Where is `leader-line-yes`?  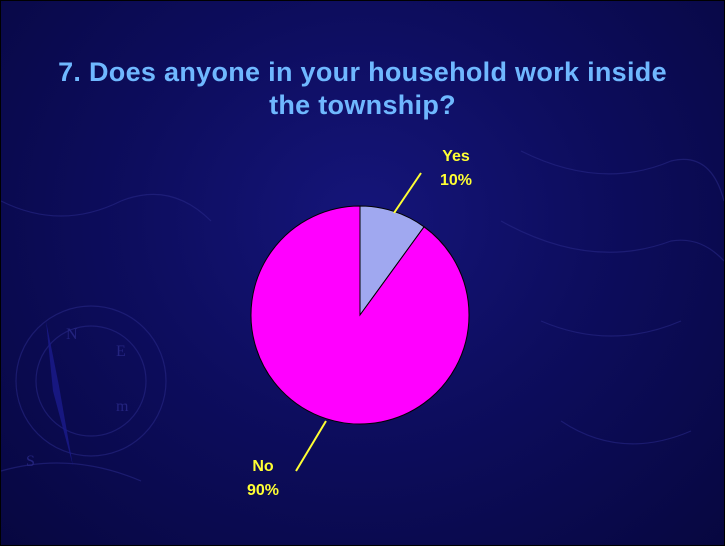
leader-line-yes is located at coordinates (407, 193).